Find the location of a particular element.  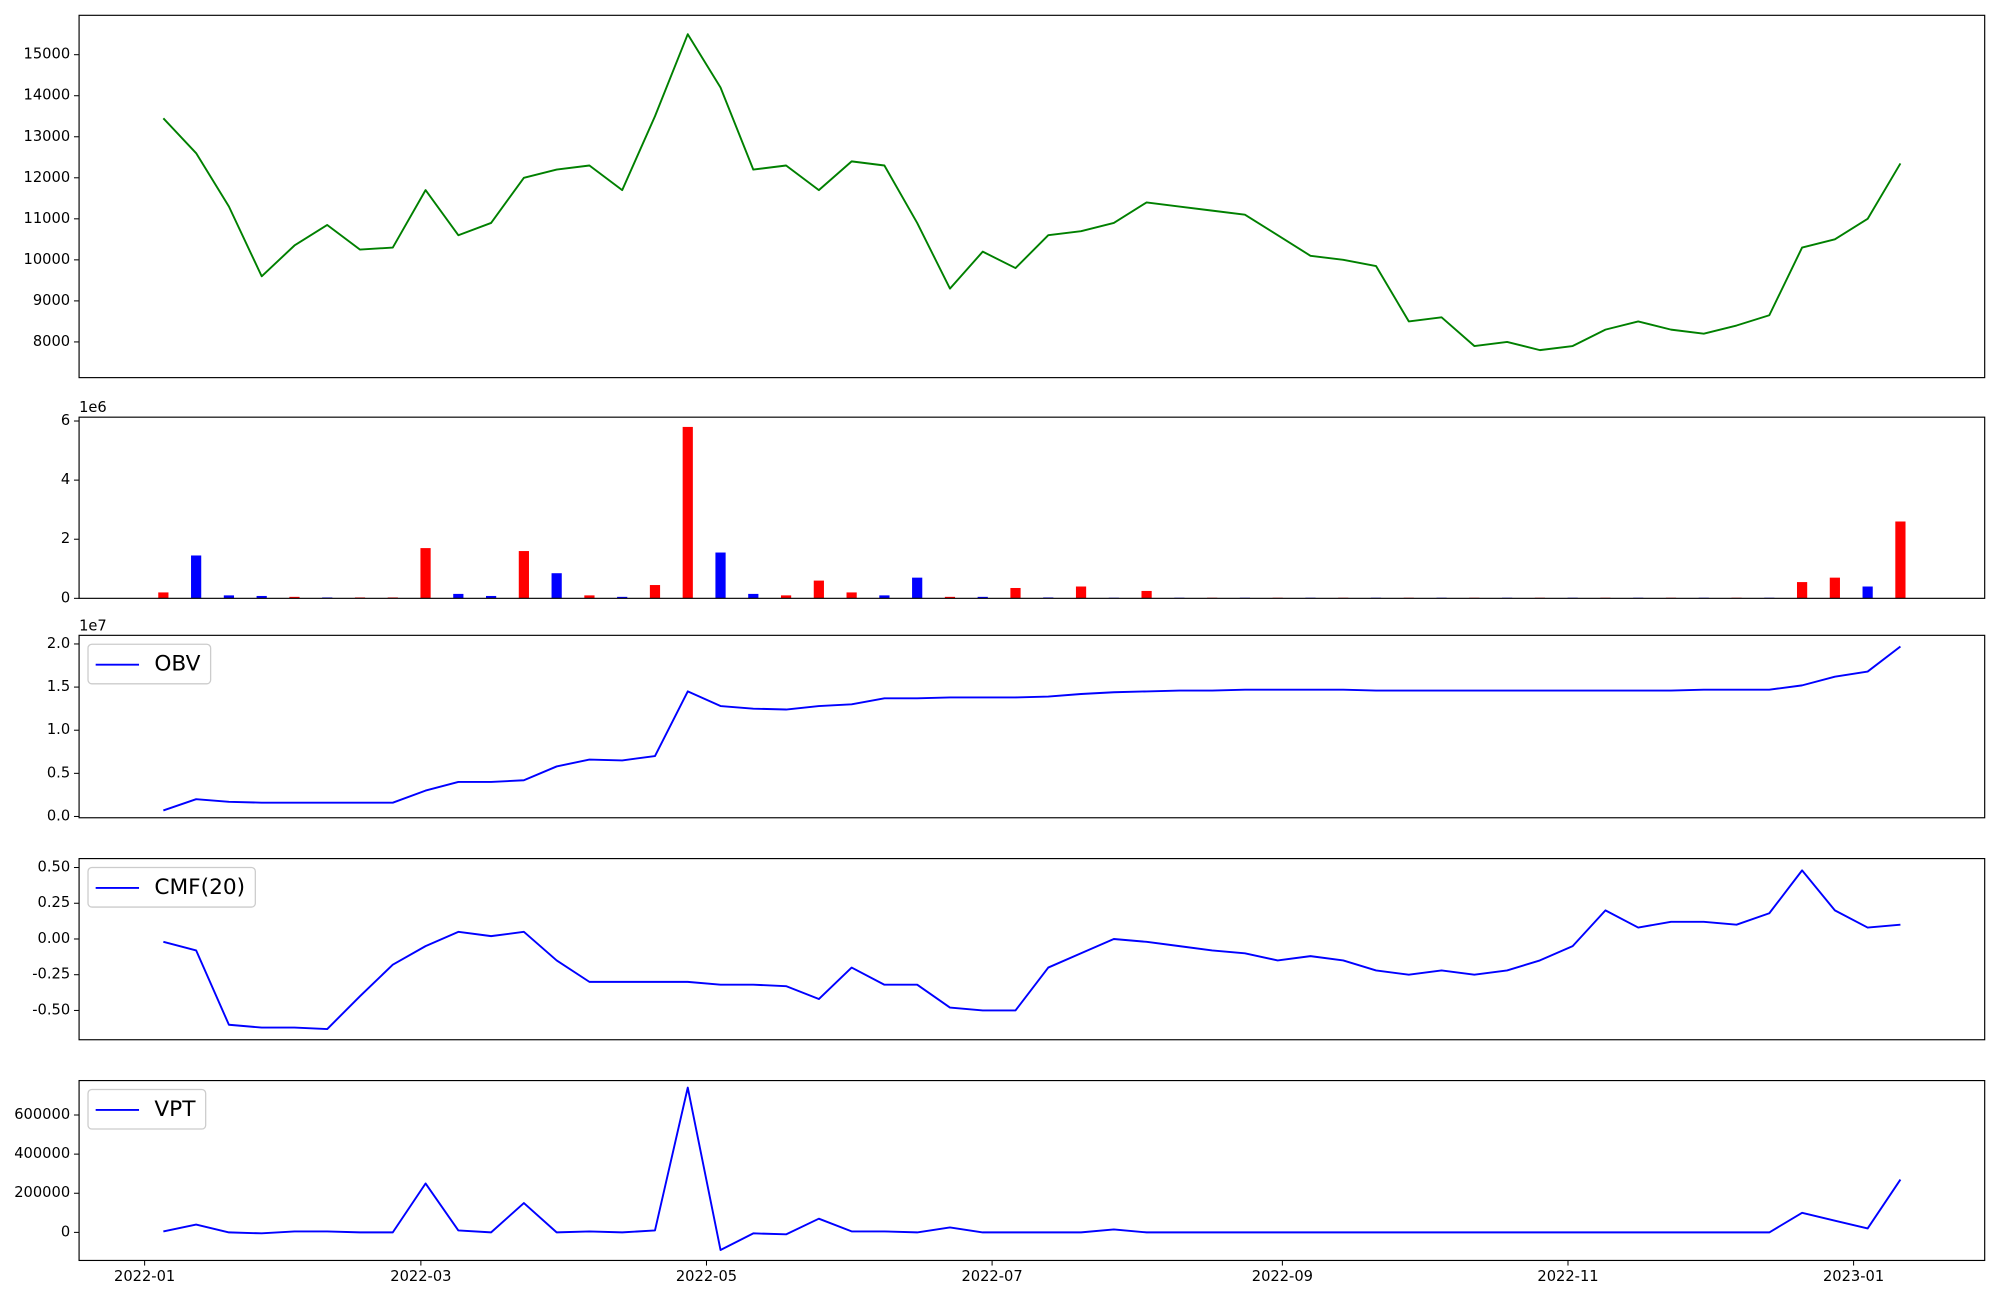

y-tick-label: 600000 is located at coordinates (42, 1114).